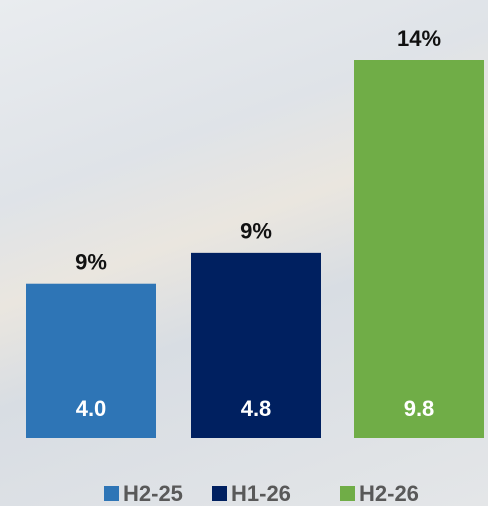  Describe the element at coordinates (91, 408) in the screenshot. I see `value-label: 4.0` at that location.